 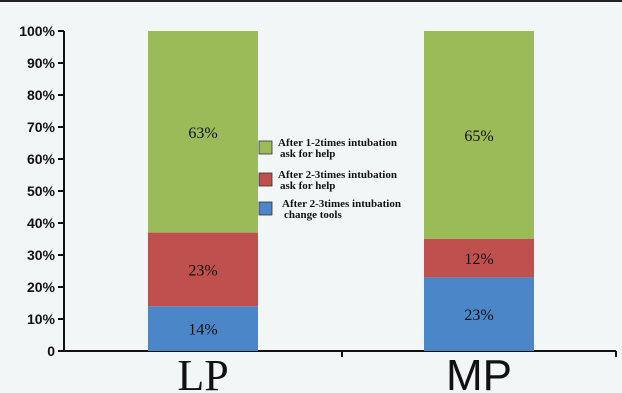 I want to click on x-category-label: LP, so click(x=202, y=372).